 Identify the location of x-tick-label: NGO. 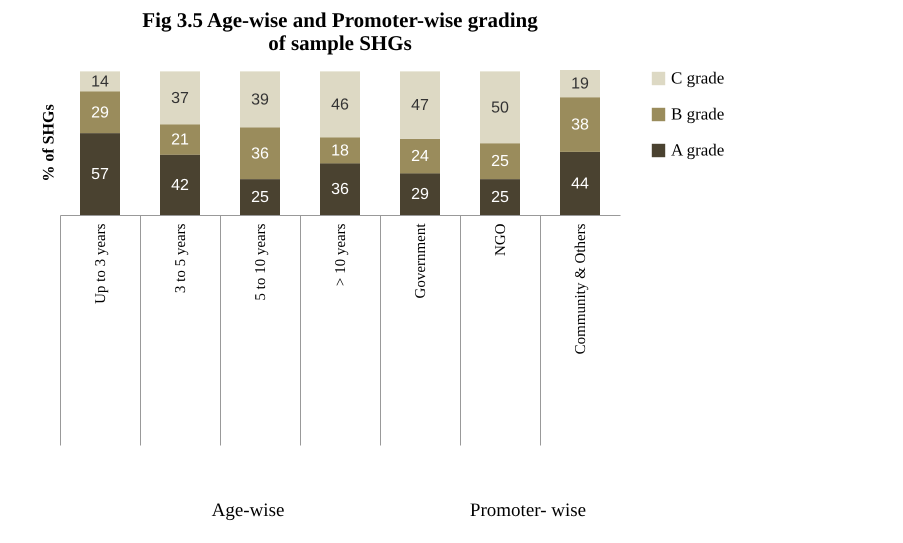
(501, 239).